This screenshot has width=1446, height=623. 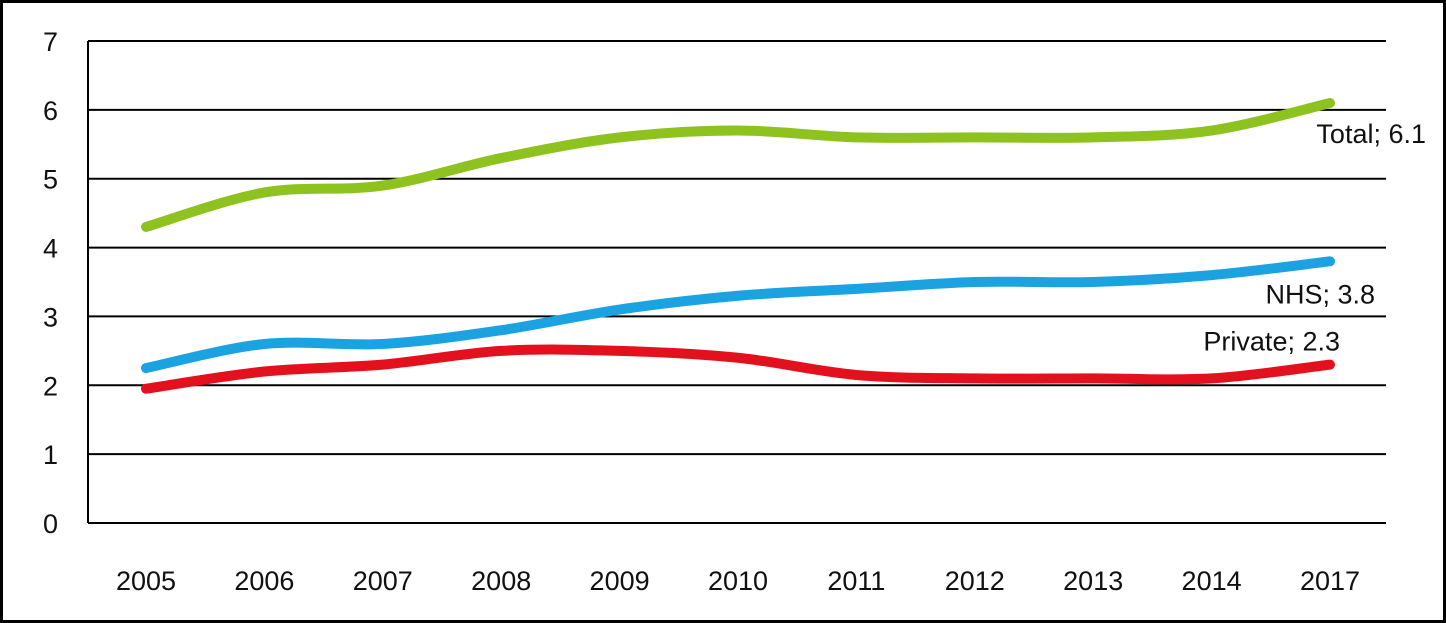 What do you see at coordinates (146, 581) in the screenshot?
I see `x-tick-label: 2005` at bounding box center [146, 581].